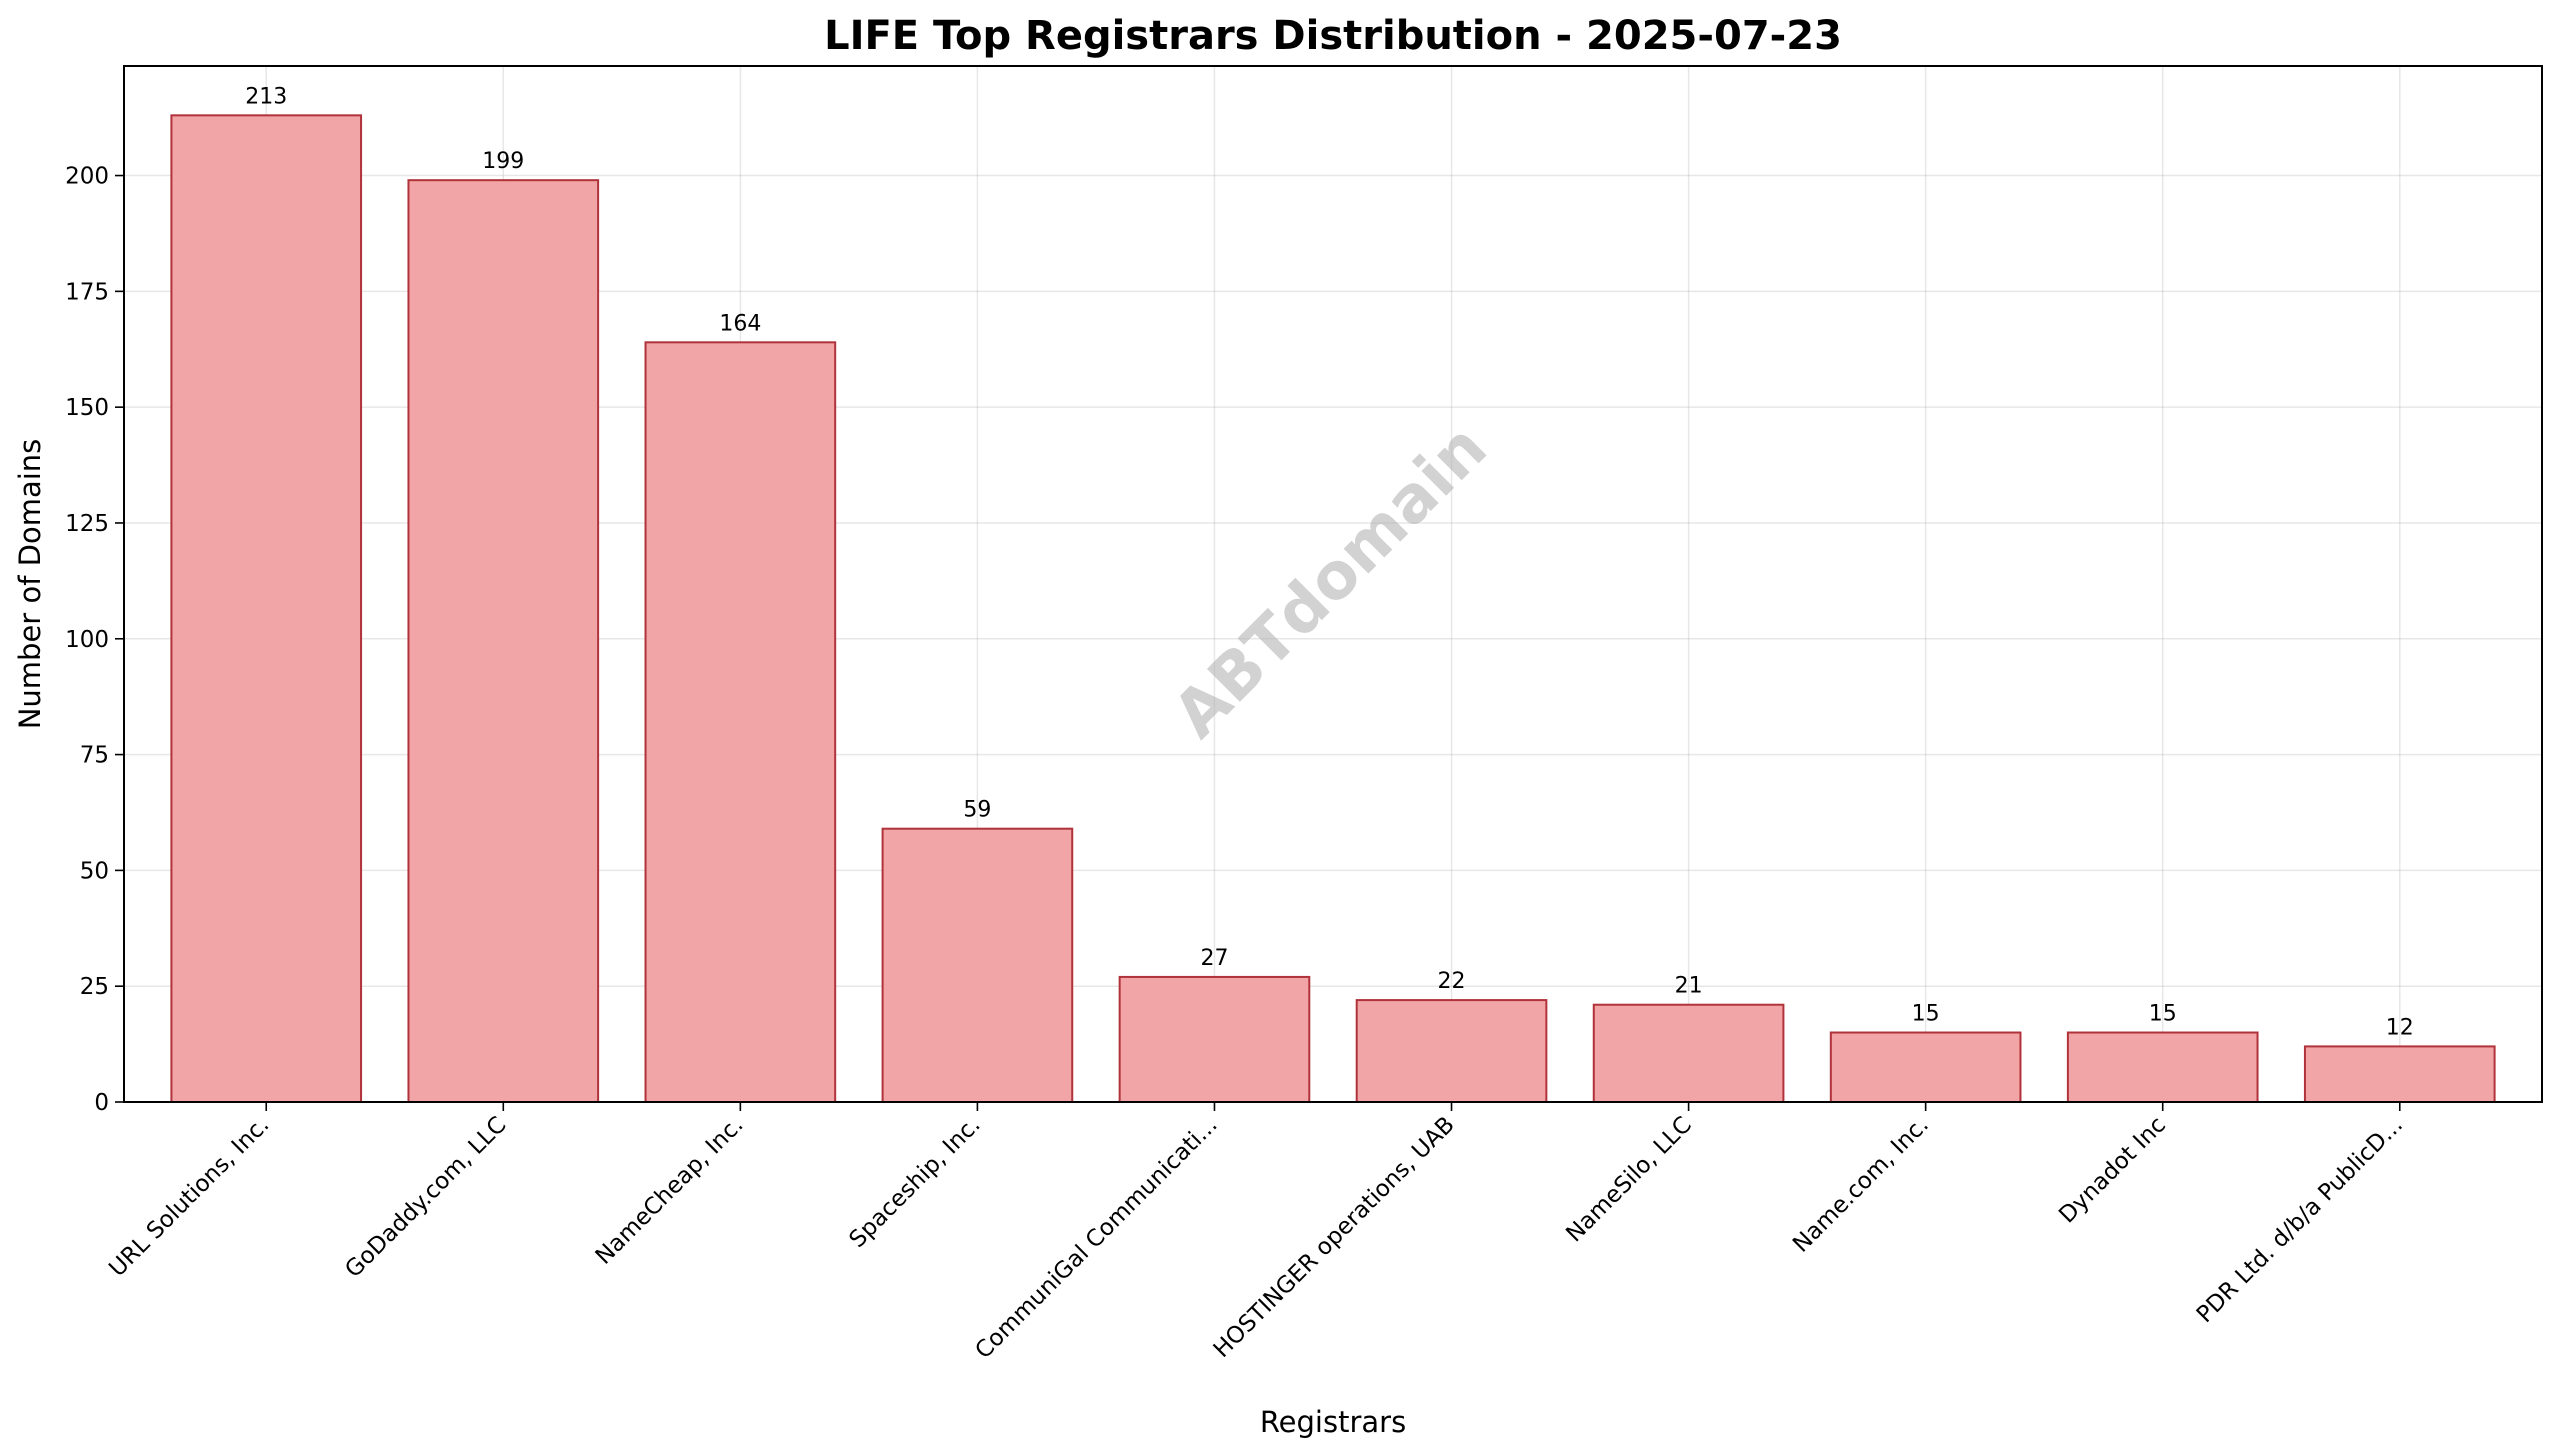  What do you see at coordinates (1452, 981) in the screenshot?
I see `data-label: 22` at bounding box center [1452, 981].